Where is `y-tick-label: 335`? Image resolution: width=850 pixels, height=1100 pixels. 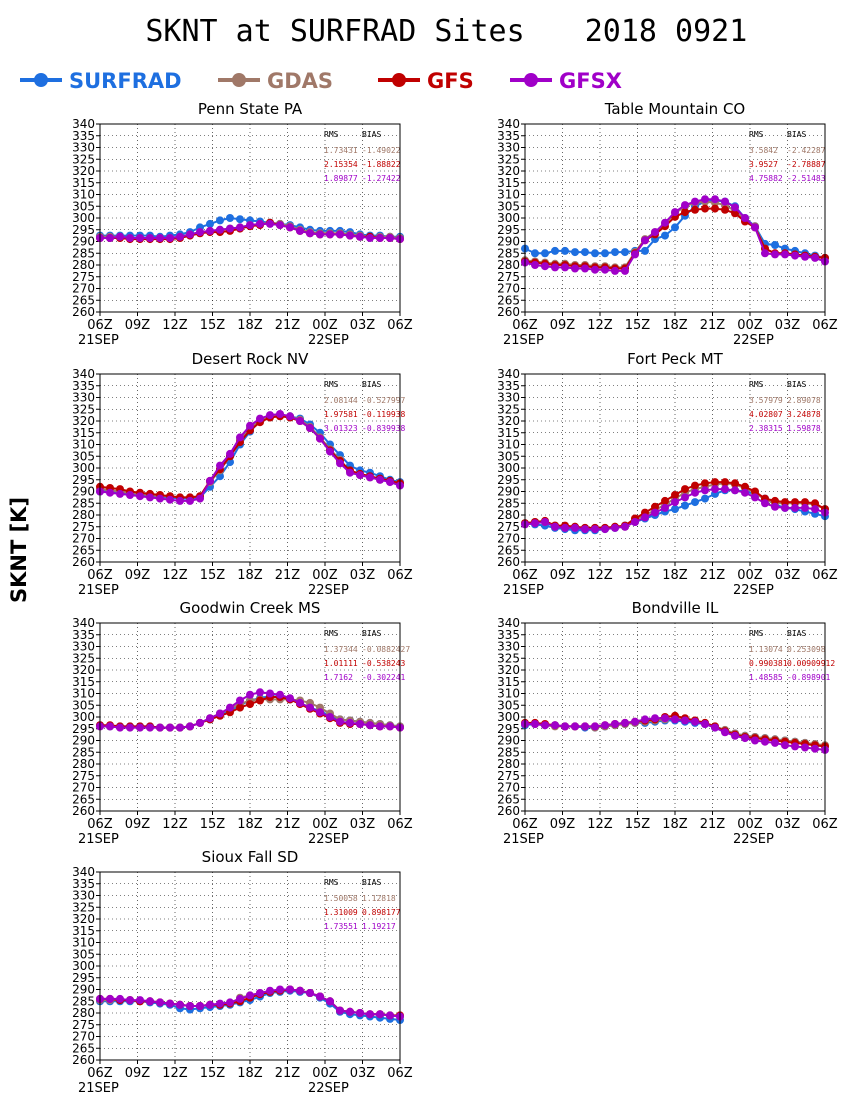 y-tick-label: 335 is located at coordinates (508, 386).